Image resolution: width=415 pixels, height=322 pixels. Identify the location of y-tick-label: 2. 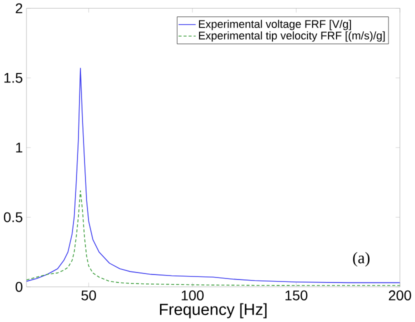
(19, 9).